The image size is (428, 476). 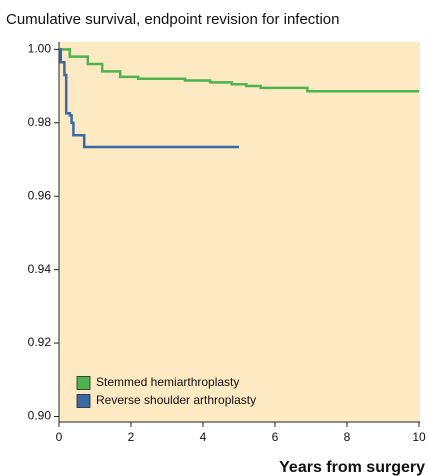 What do you see at coordinates (347, 437) in the screenshot?
I see `x-tick-label: 8` at bounding box center [347, 437].